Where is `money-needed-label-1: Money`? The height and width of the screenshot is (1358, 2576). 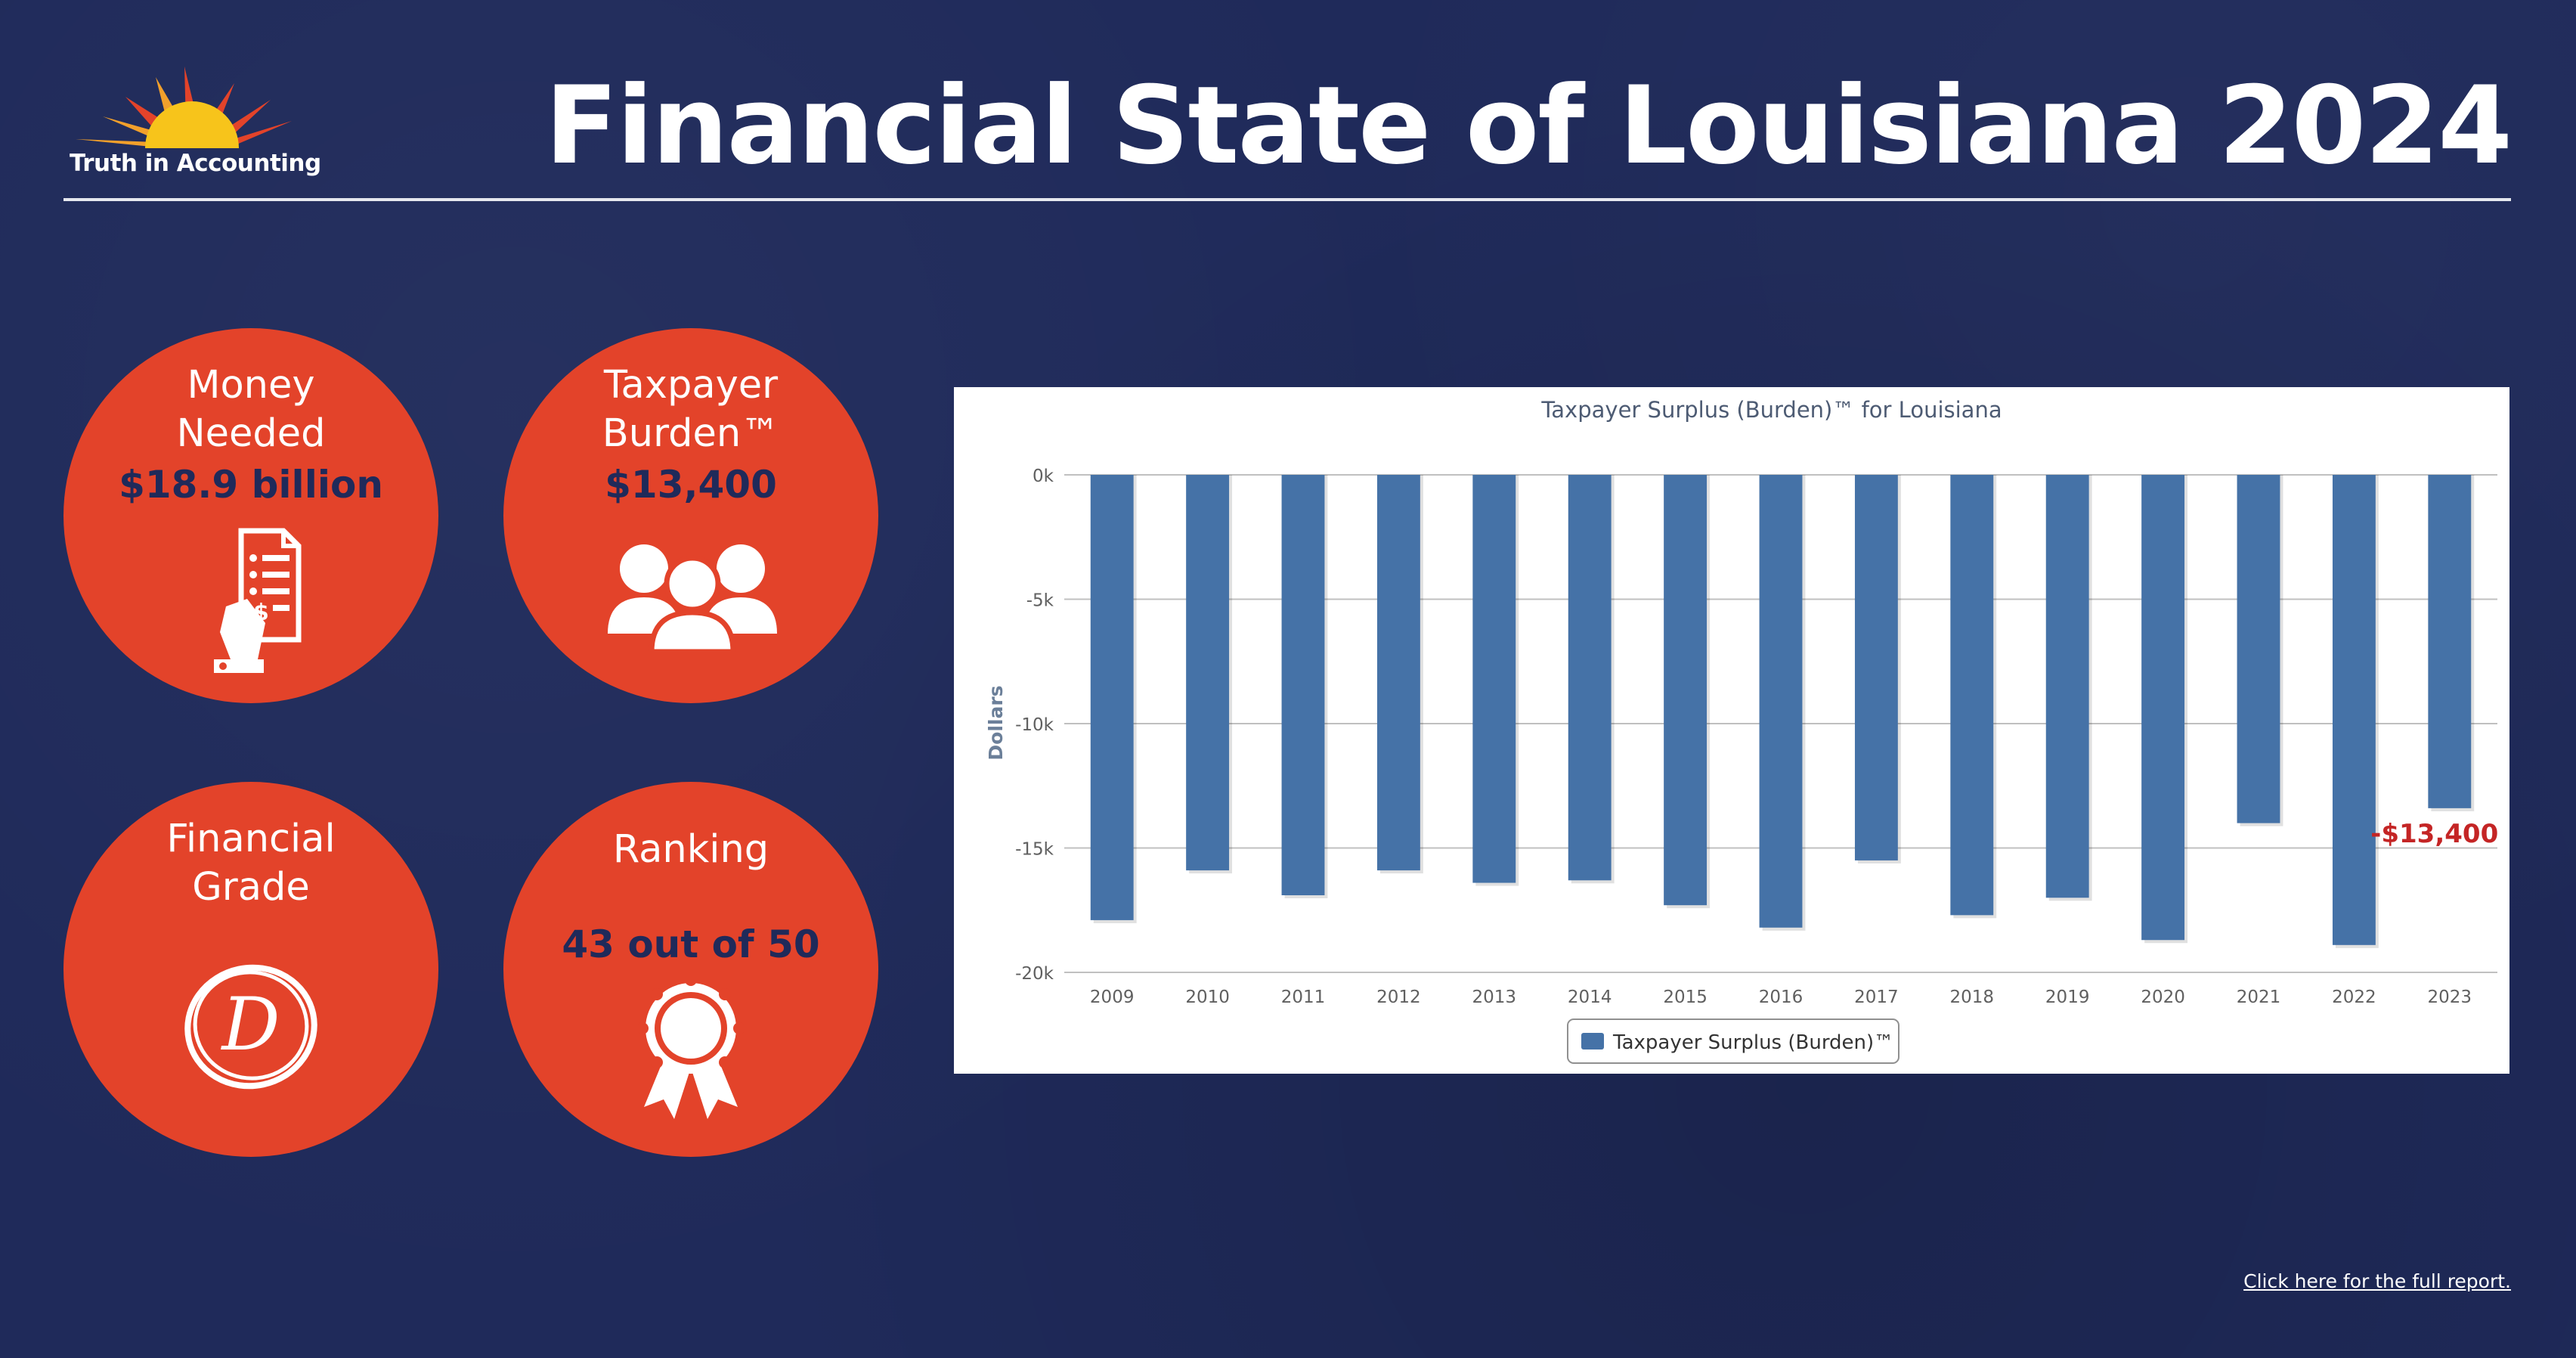
money-needed-label-1: Money is located at coordinates (251, 385).